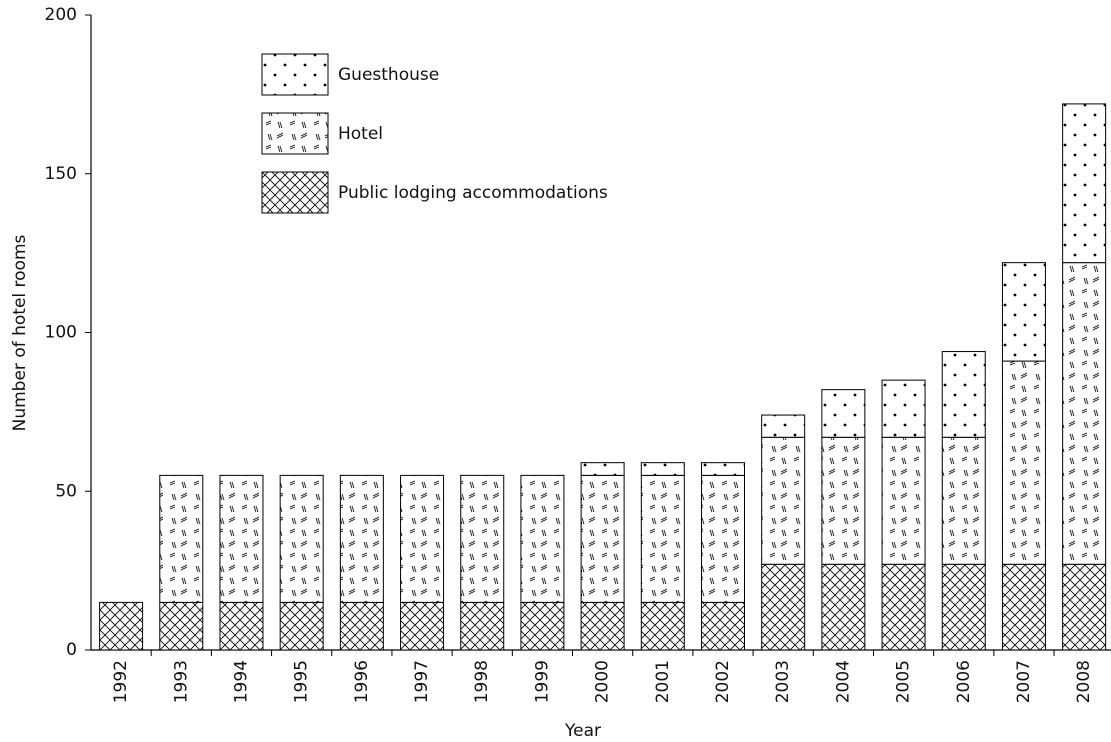 The height and width of the screenshot is (742, 1111). Describe the element at coordinates (181, 681) in the screenshot. I see `x-tick-label: 1993` at that location.